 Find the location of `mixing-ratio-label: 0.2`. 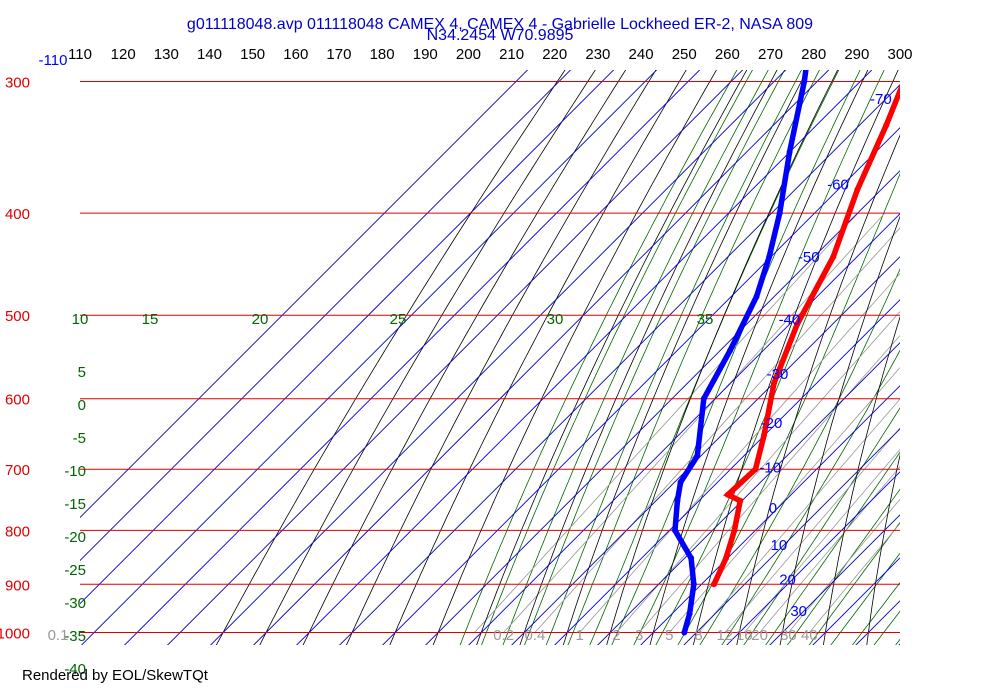

mixing-ratio-label: 0.2 is located at coordinates (503, 635).